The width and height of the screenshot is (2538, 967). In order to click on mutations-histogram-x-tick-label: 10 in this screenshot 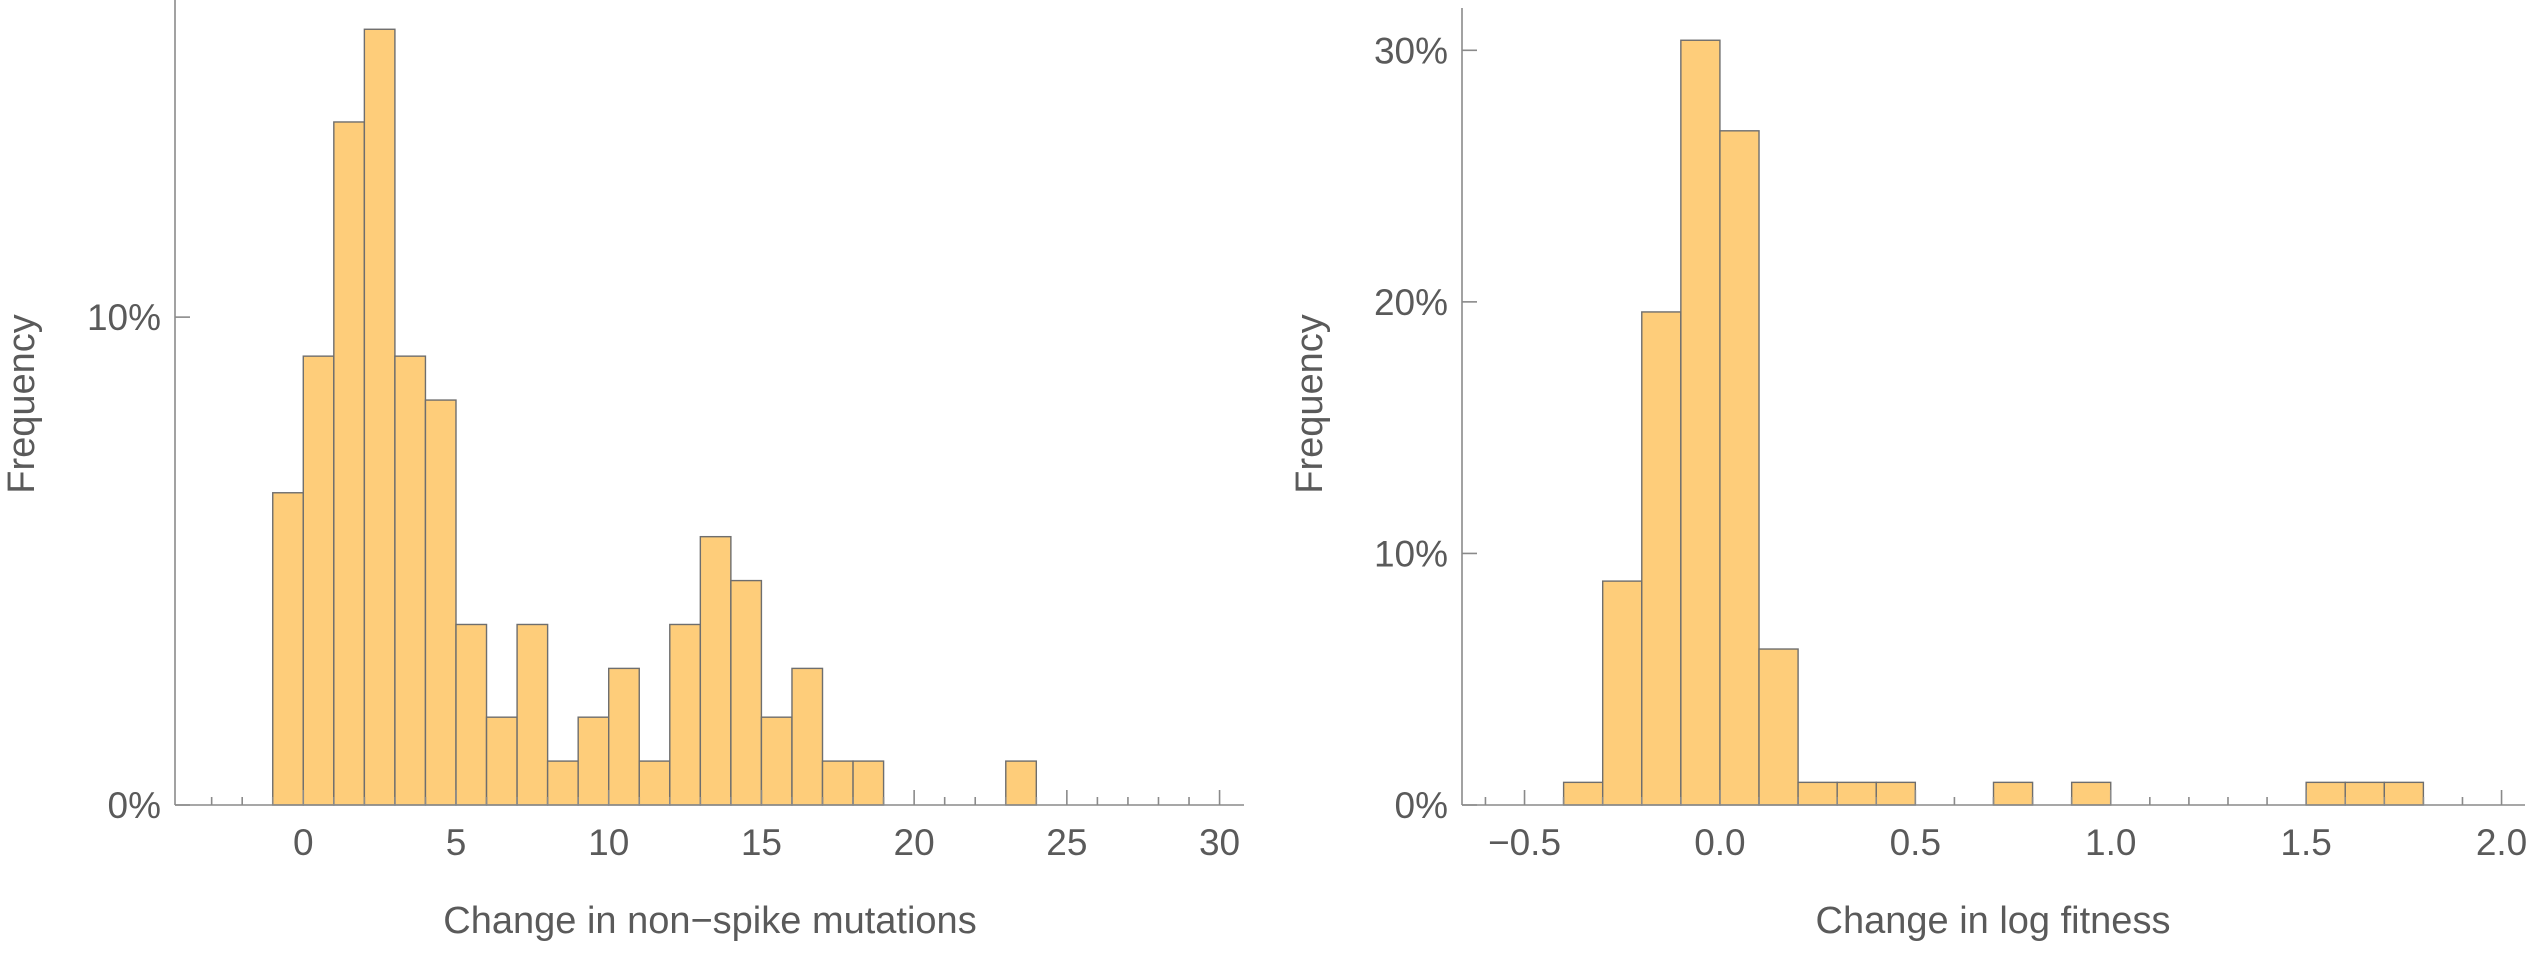, I will do `click(608, 842)`.